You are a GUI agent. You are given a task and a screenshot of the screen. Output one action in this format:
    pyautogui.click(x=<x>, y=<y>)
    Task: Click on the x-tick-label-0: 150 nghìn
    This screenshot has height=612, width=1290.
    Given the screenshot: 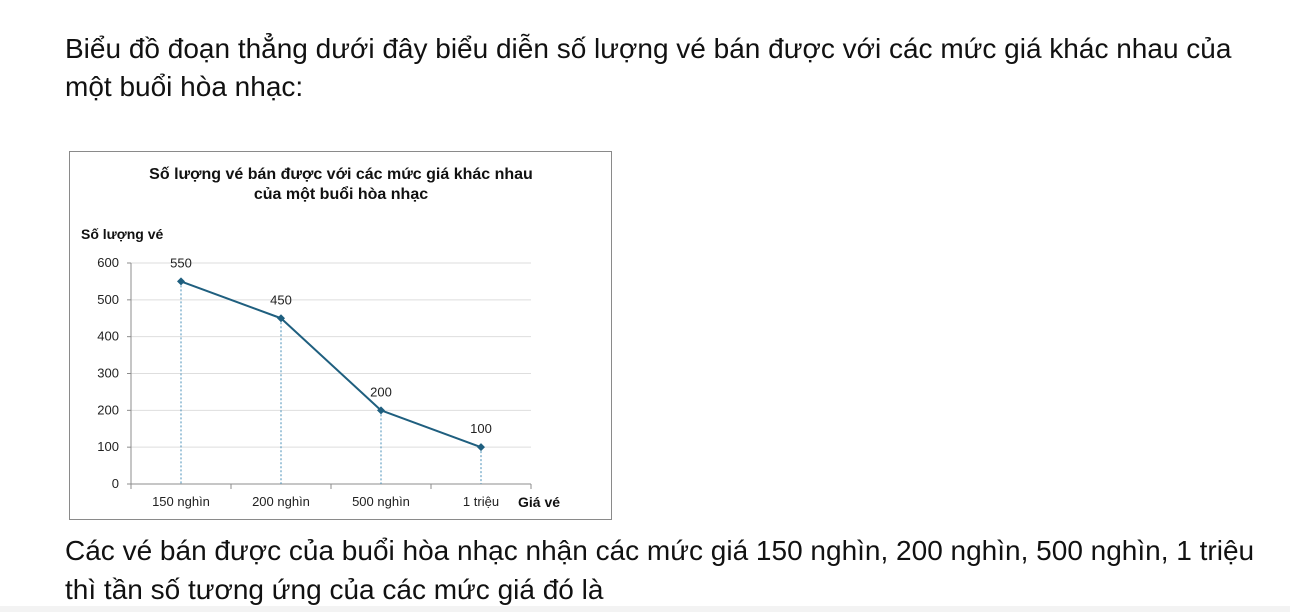 What is the action you would take?
    pyautogui.click(x=181, y=501)
    